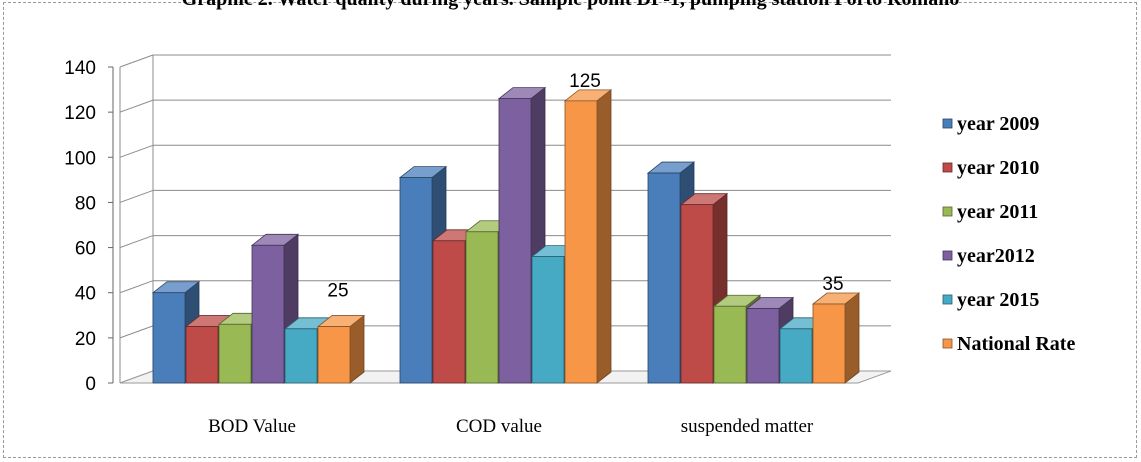 The height and width of the screenshot is (462, 1141). What do you see at coordinates (1016, 344) in the screenshot?
I see `legend-label: National Rate` at bounding box center [1016, 344].